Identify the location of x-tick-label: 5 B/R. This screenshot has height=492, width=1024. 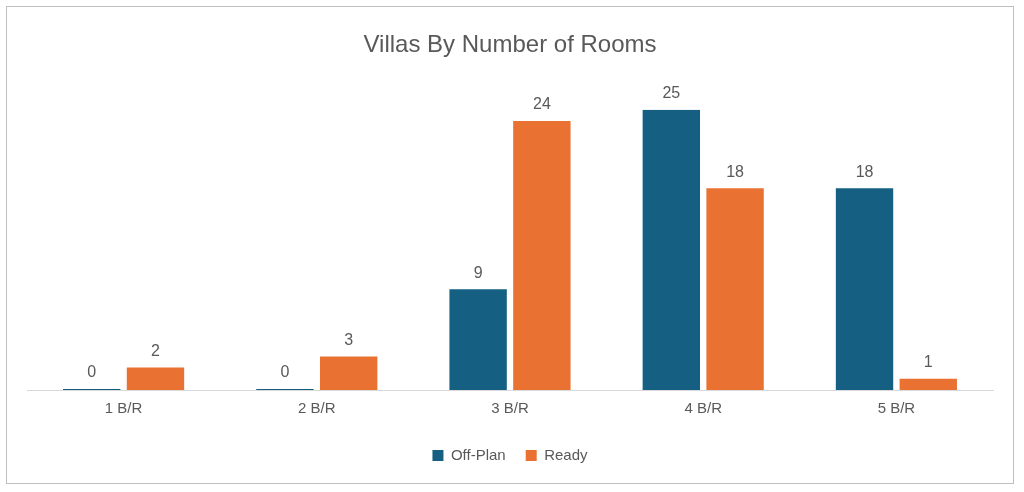
(896, 408).